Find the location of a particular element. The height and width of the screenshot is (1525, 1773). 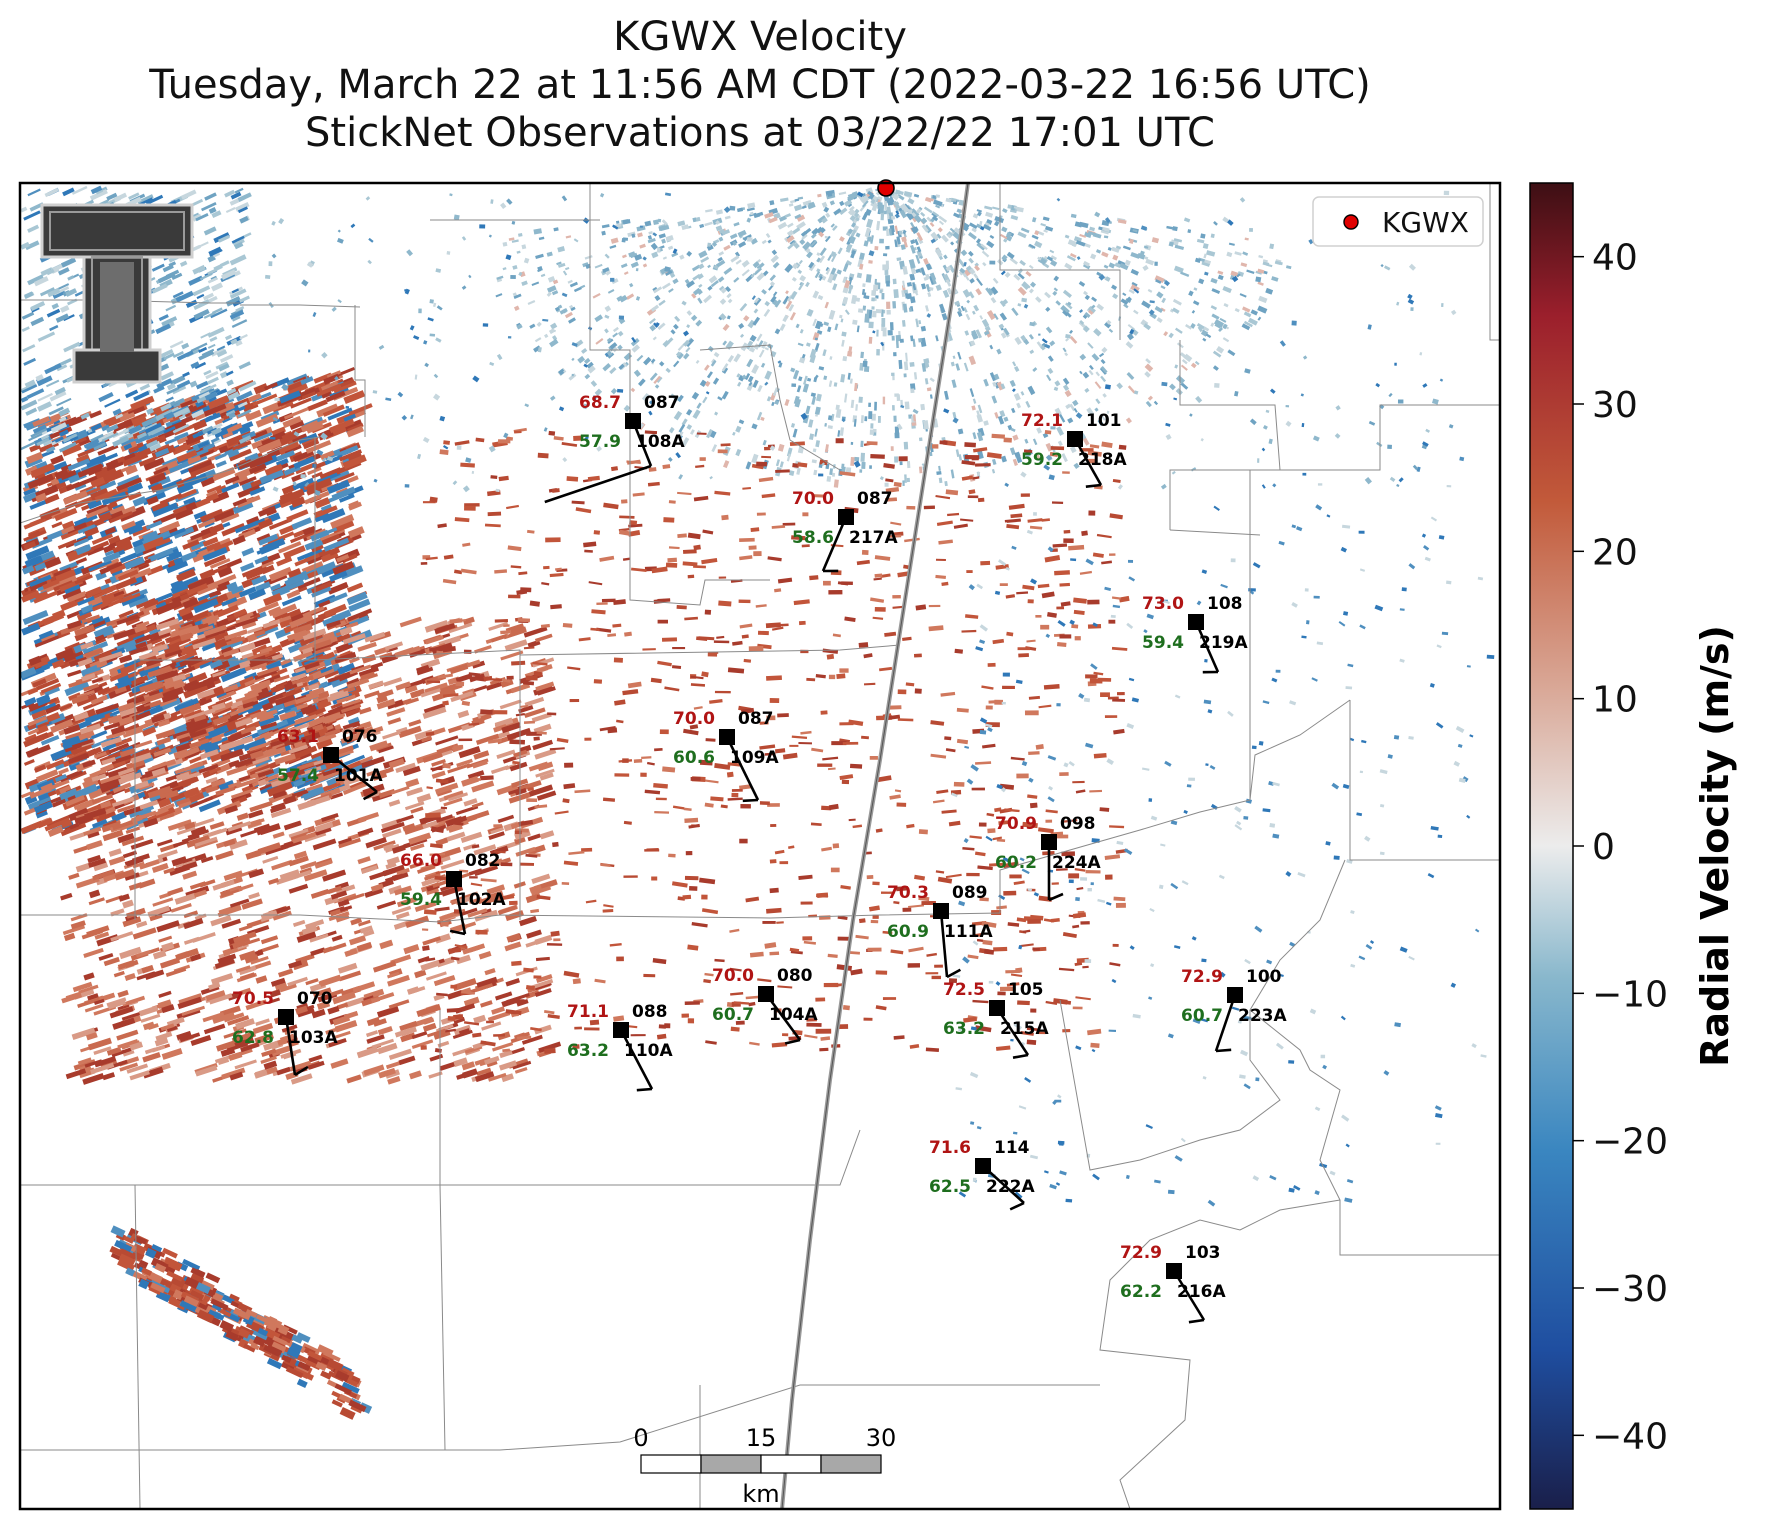

station-dewpoint: 62.2 is located at coordinates (1141, 1292).